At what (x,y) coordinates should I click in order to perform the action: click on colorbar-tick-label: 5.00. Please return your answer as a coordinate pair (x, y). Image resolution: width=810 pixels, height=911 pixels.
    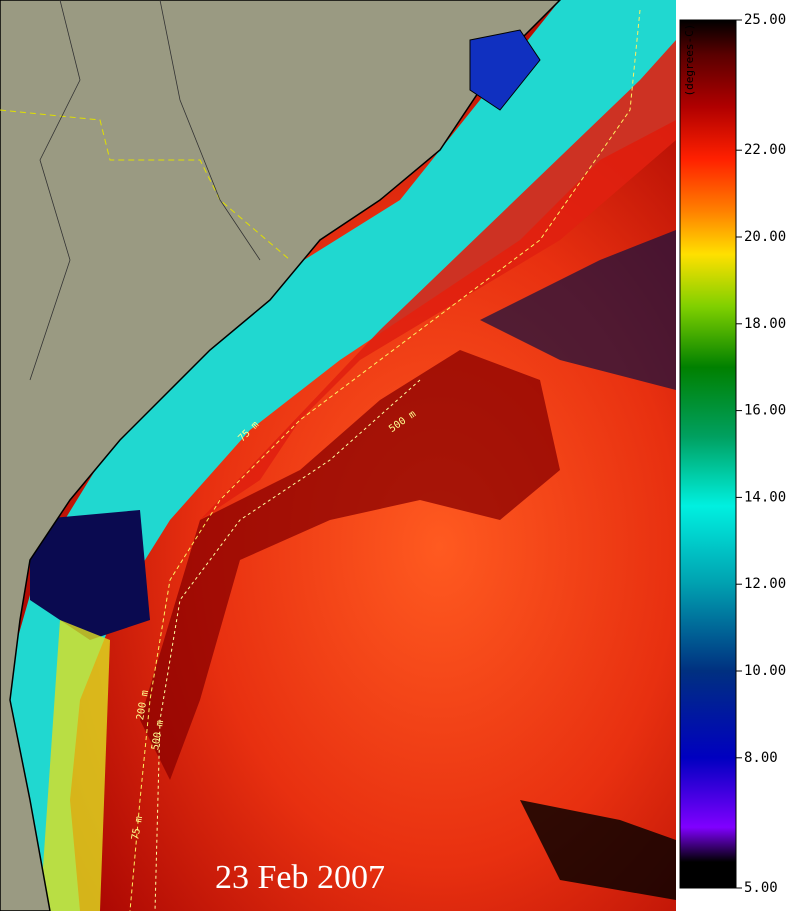
    Looking at the image, I should click on (761, 888).